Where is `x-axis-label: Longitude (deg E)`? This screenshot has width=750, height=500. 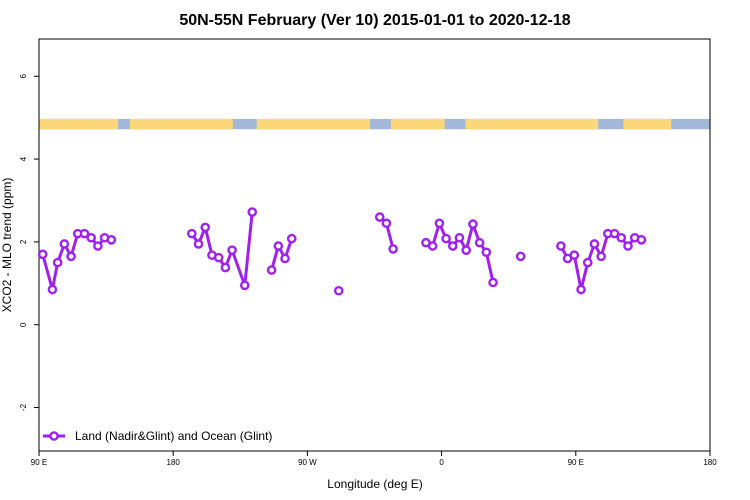
x-axis-label: Longitude (deg E) is located at coordinates (374, 484).